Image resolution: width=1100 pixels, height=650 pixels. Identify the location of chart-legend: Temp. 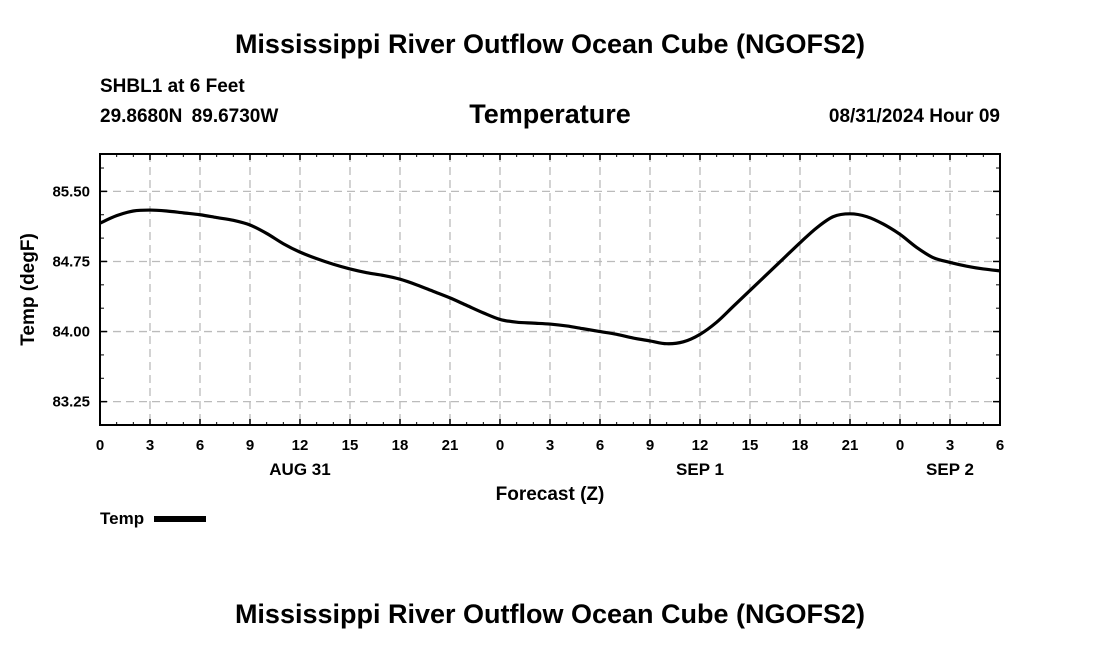
(153, 519).